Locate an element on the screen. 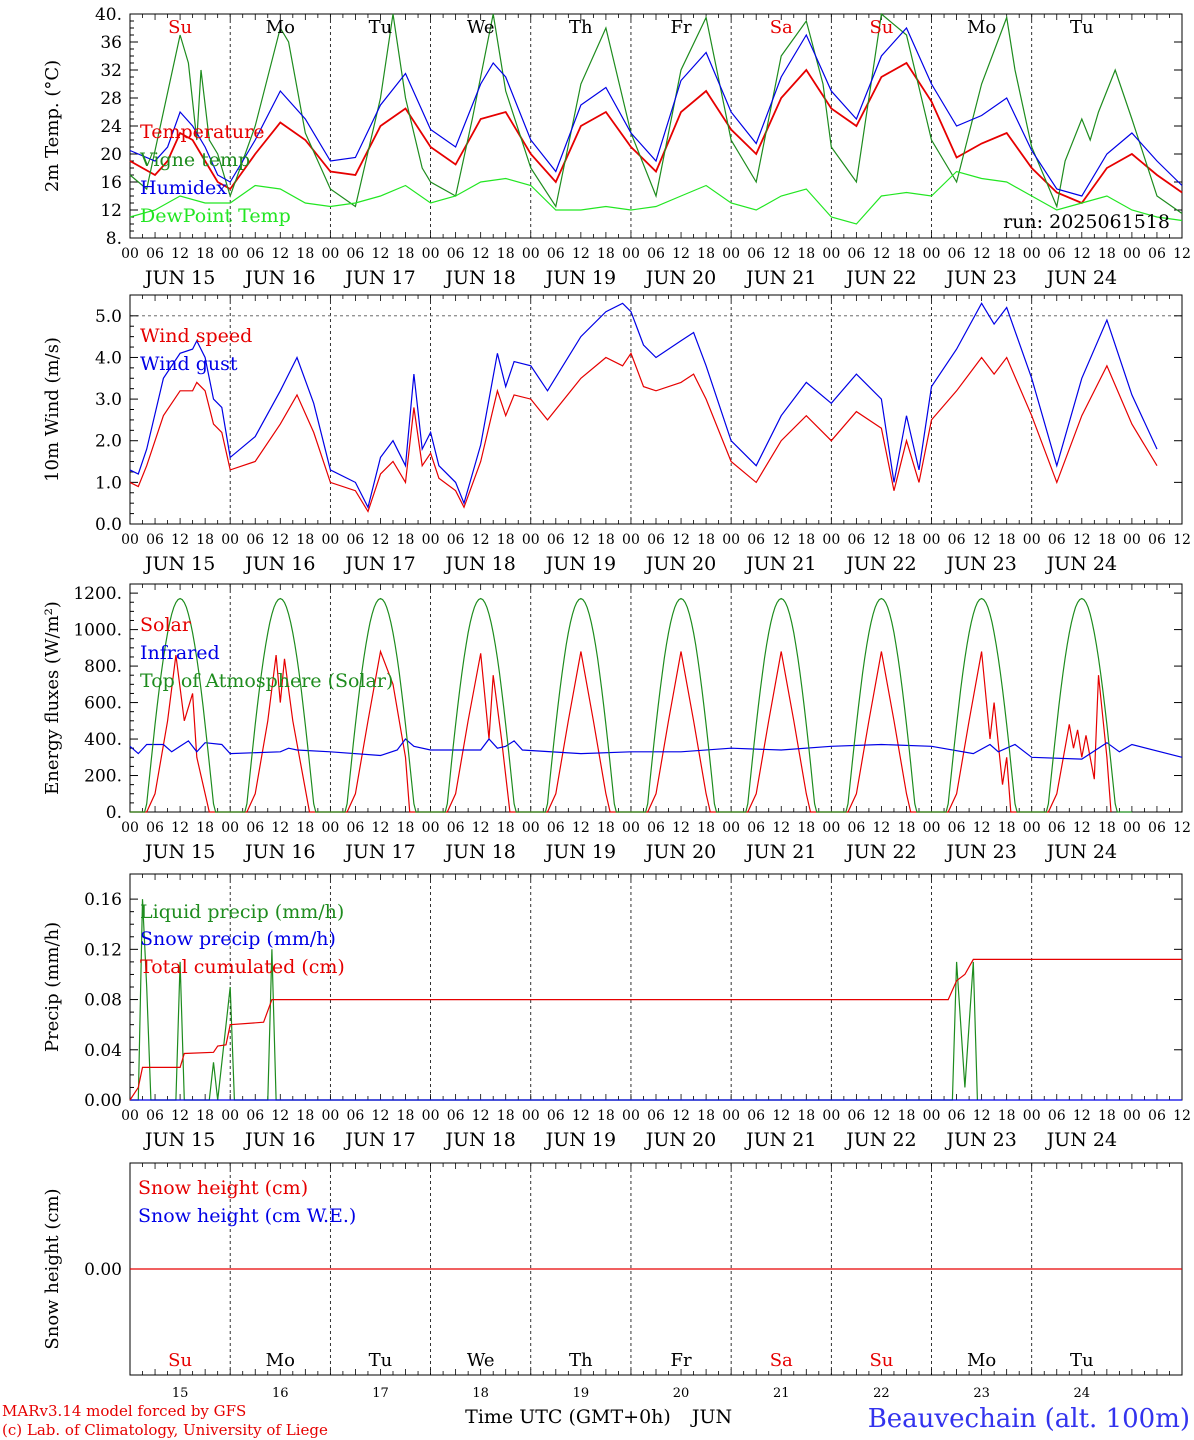 This screenshot has height=1440, width=1194. y-axis-label: 2m Temp. (°C) is located at coordinates (52, 126).